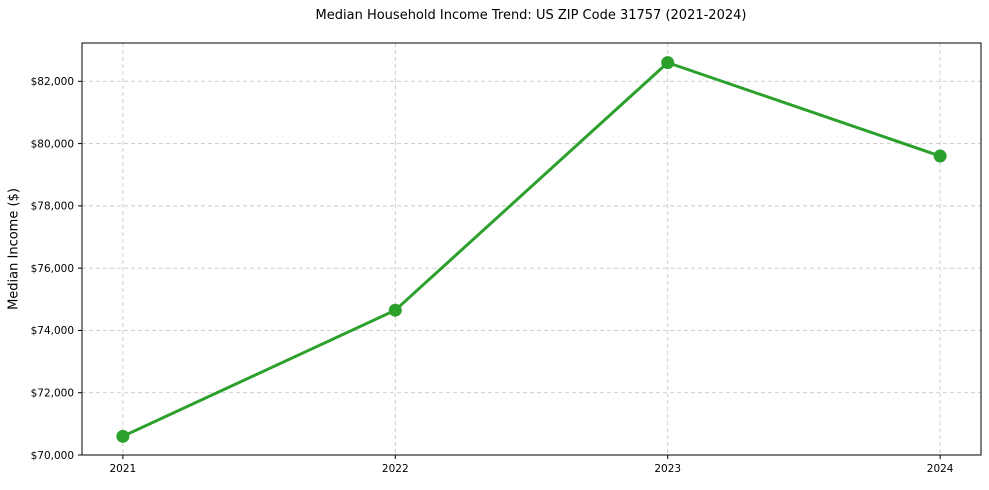 The width and height of the screenshot is (989, 490). Describe the element at coordinates (52, 456) in the screenshot. I see `y-tick-label: $70,000` at that location.